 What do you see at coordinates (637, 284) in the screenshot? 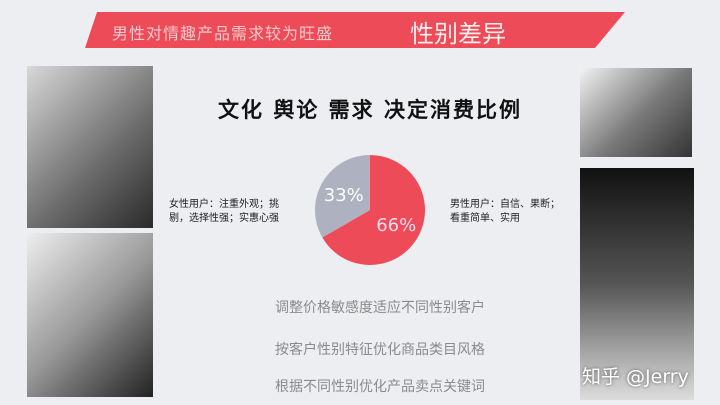
I see `photo-young-man` at bounding box center [637, 284].